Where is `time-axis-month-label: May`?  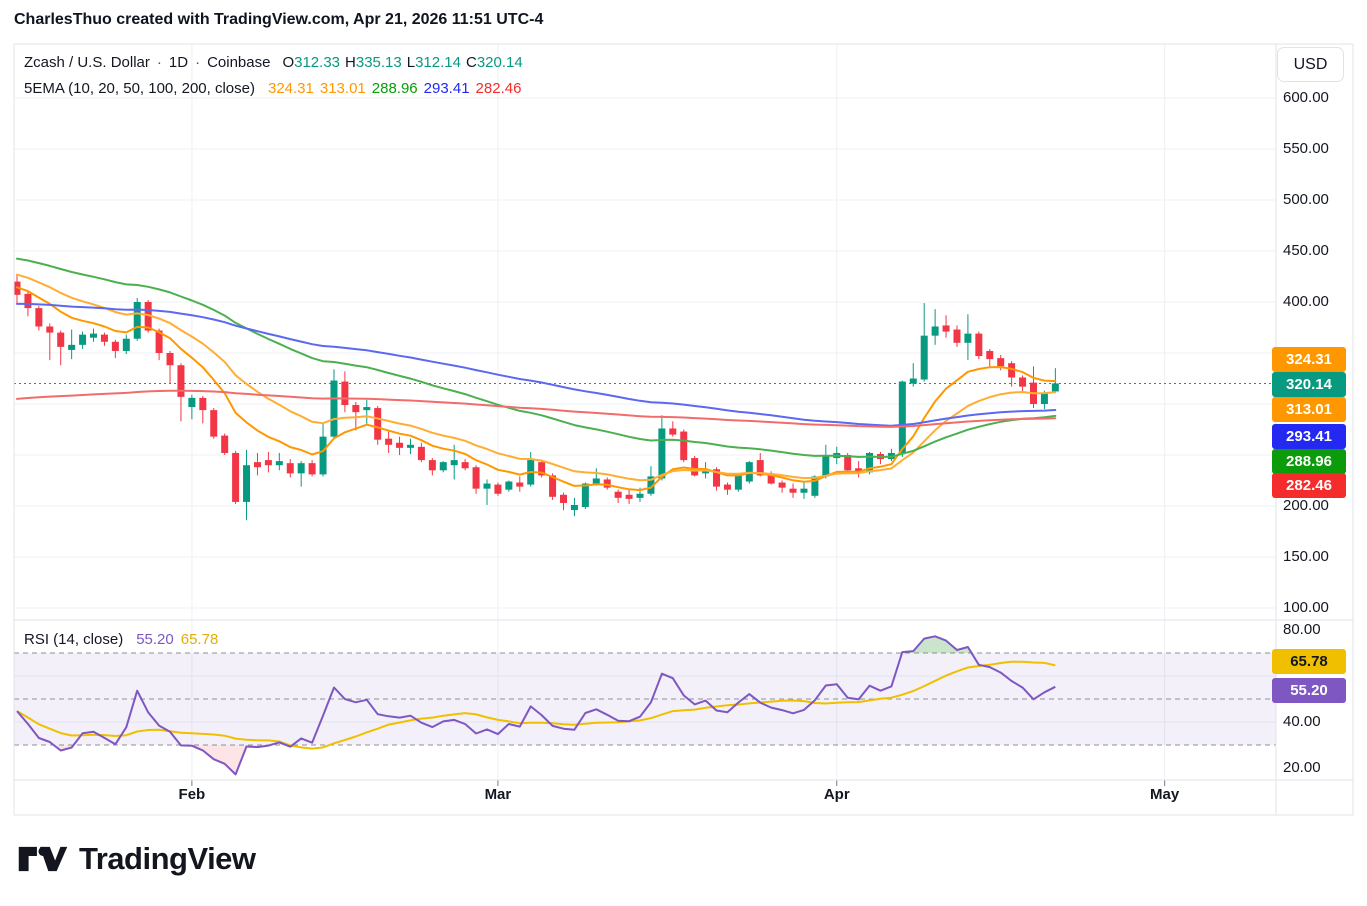 time-axis-month-label: May is located at coordinates (1165, 794).